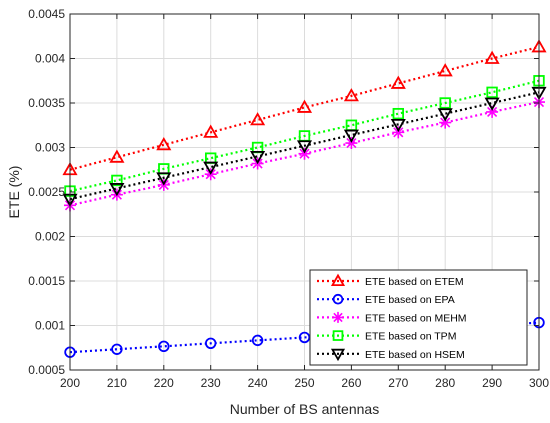  I want to click on legend-label: ETE based on HSEM, so click(415, 355).